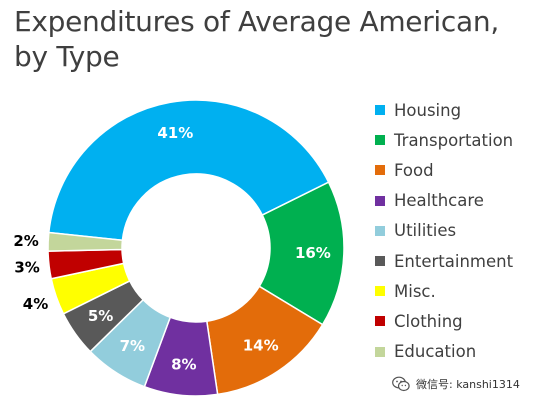  Describe the element at coordinates (35, 304) in the screenshot. I see `slice-label-misc: 4%` at that location.